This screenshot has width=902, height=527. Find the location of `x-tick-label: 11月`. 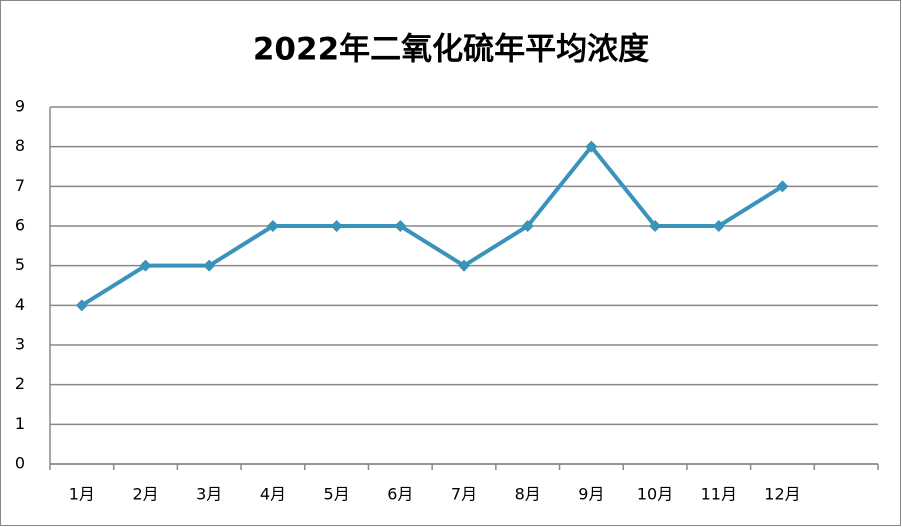

x-tick-label: 11月 is located at coordinates (719, 494).